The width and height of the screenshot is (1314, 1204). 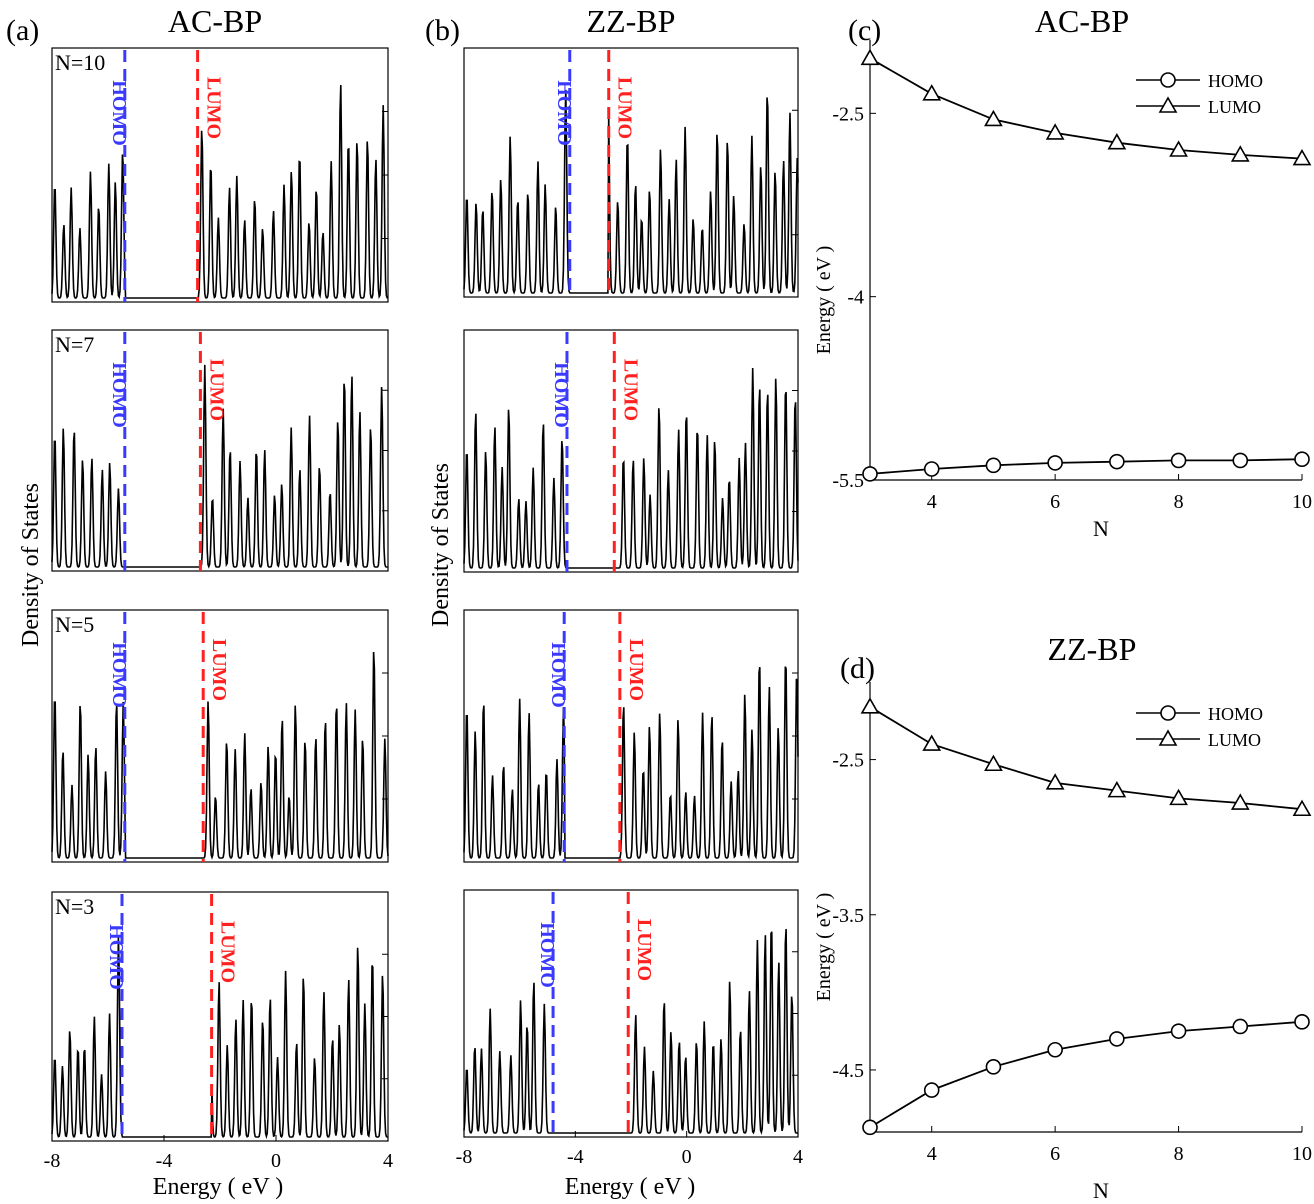 What do you see at coordinates (74, 906) in the screenshot?
I see `n-label: N=3` at bounding box center [74, 906].